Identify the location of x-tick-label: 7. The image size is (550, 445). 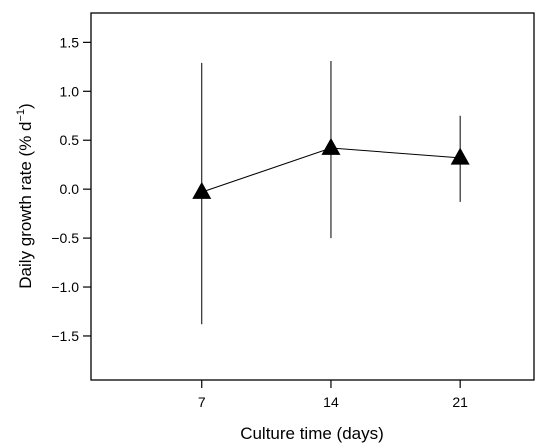
(202, 402).